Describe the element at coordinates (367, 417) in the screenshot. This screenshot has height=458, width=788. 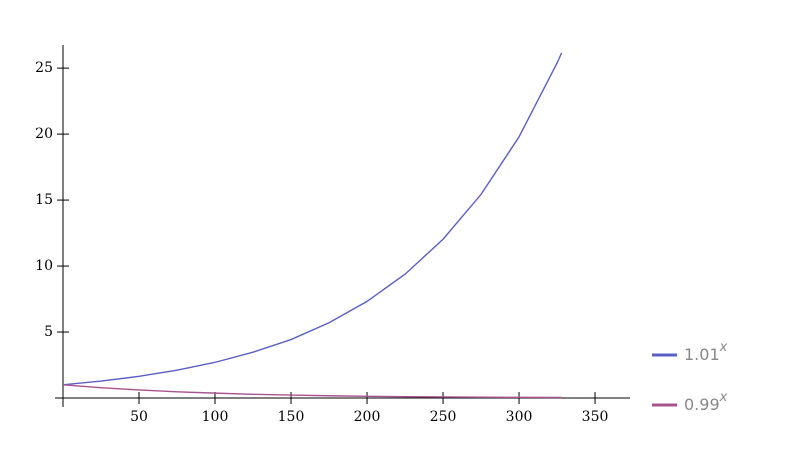
I see `x-tick-label: 200` at that location.